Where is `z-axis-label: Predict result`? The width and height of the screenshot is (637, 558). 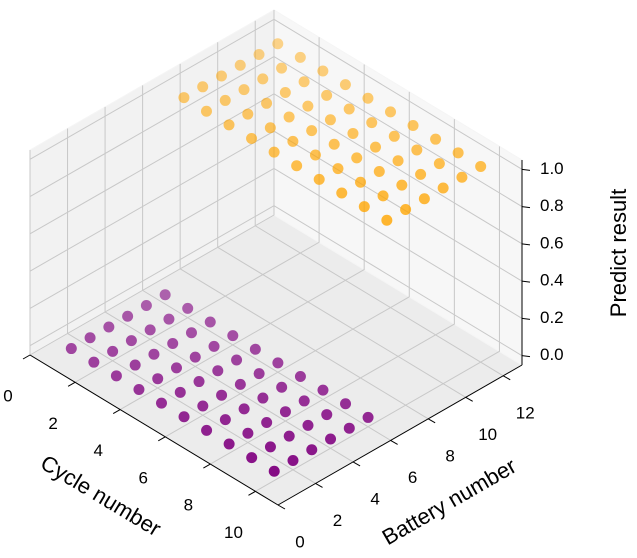 z-axis-label: Predict result is located at coordinates (618, 253).